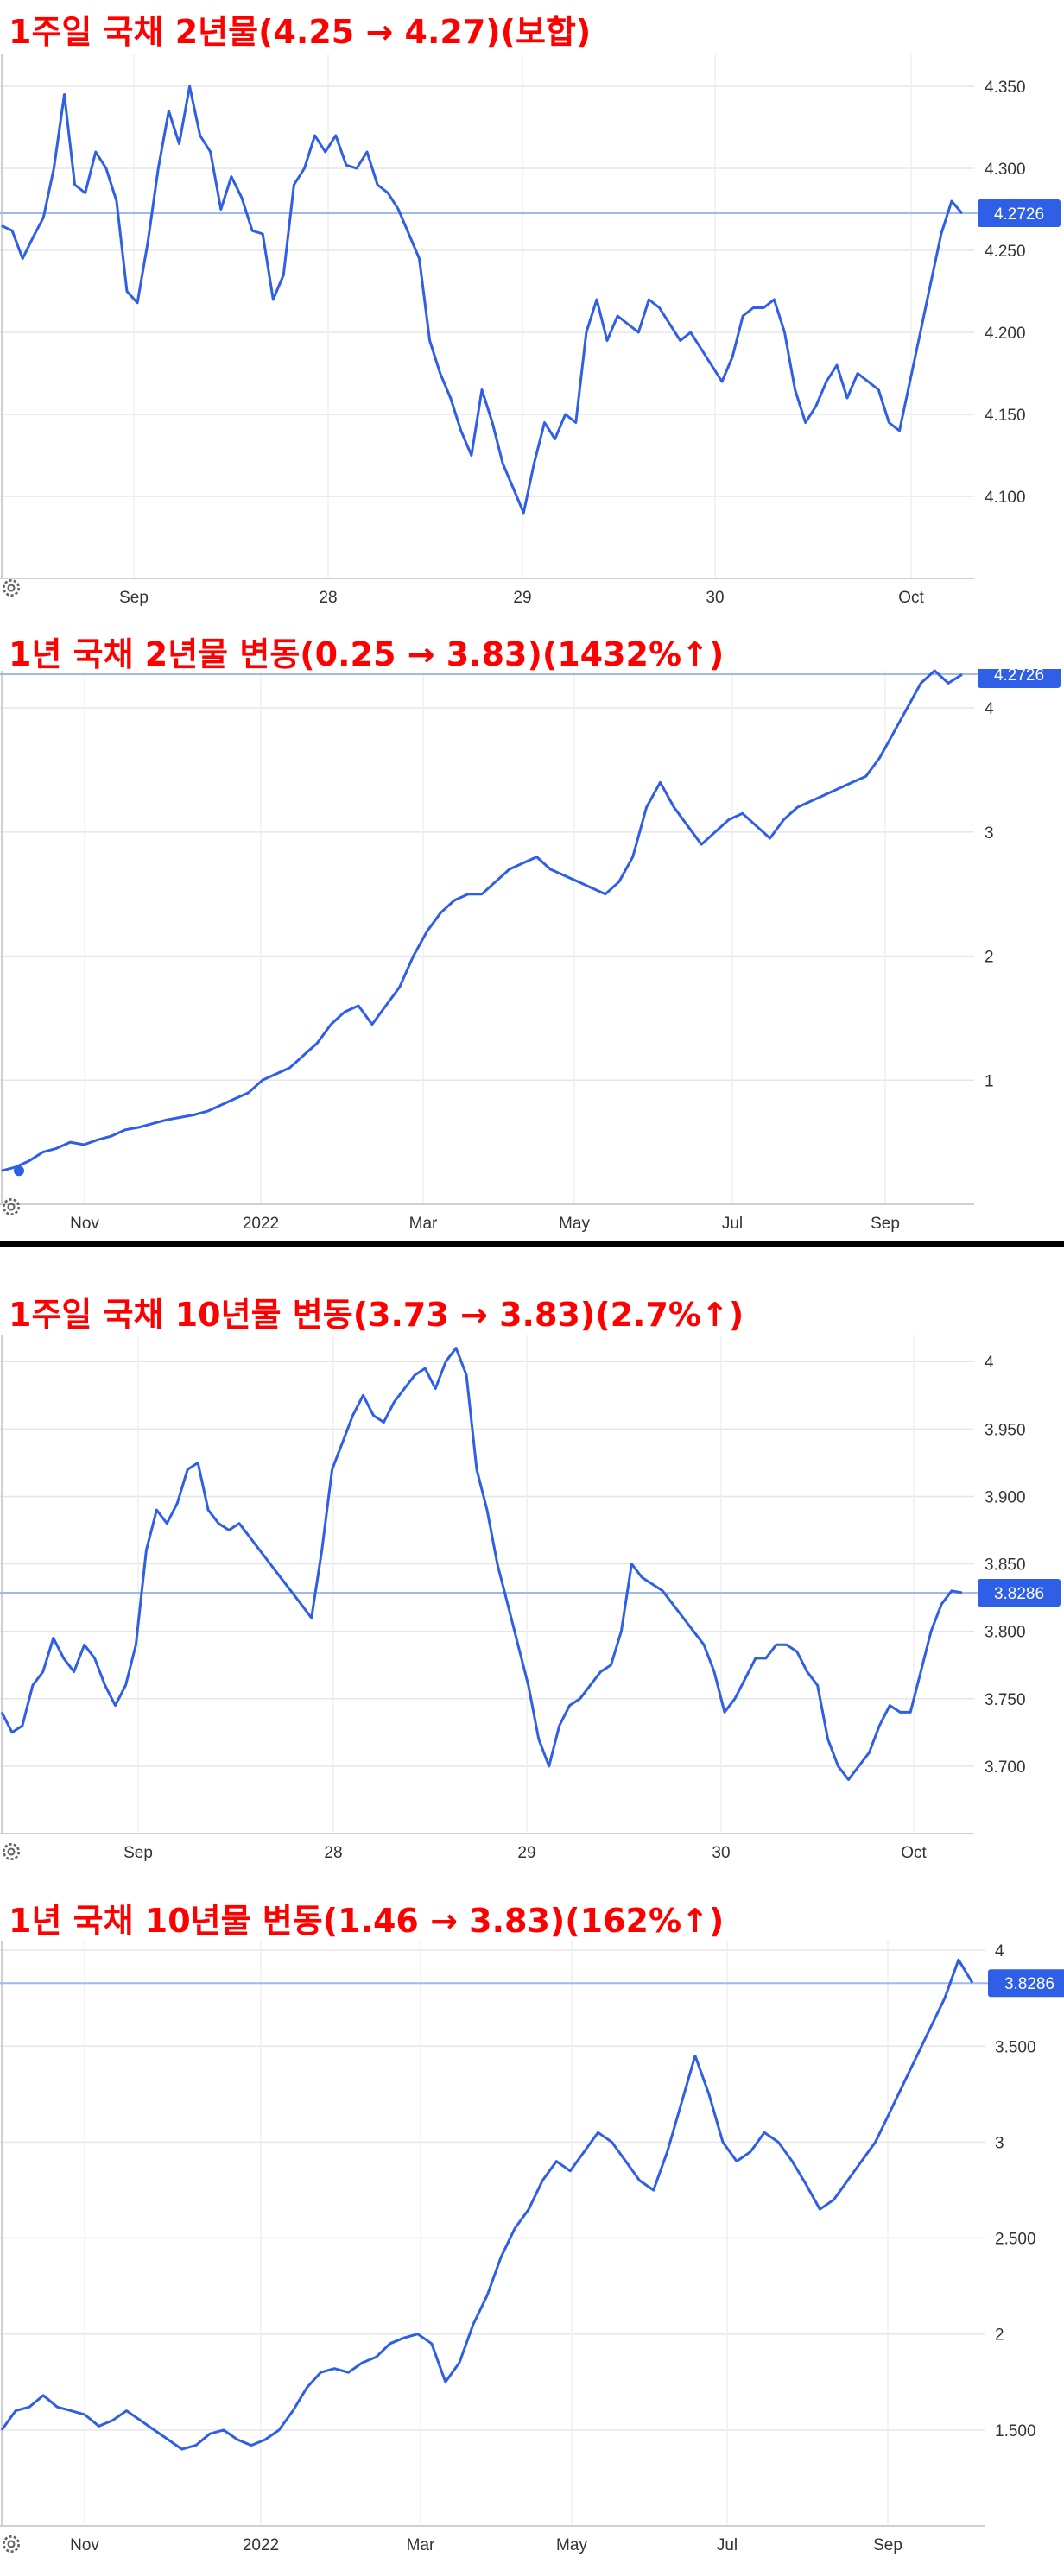  I want to click on y-tick-label: 3.950, so click(1005, 1430).